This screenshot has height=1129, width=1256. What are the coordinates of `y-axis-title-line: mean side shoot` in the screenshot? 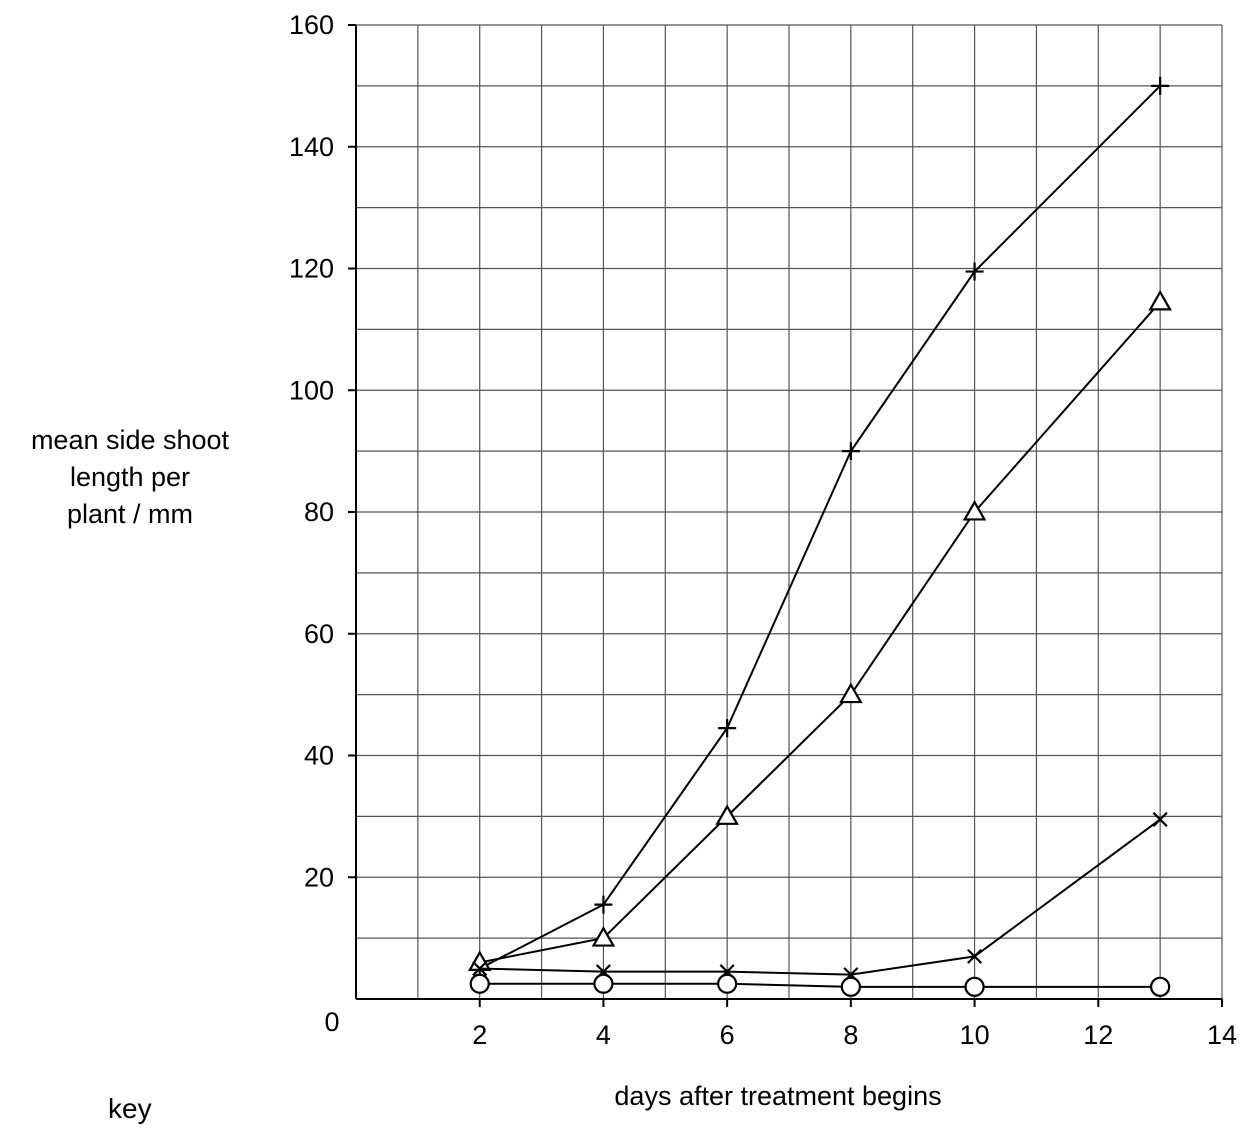 It's located at (130, 440).